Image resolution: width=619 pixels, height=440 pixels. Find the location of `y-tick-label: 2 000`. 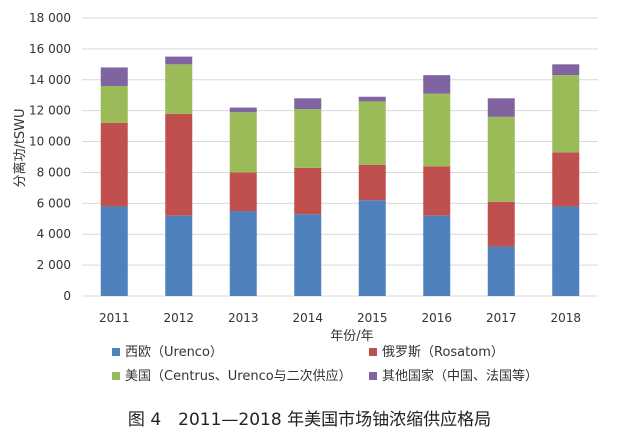

y-tick-label: 2 000 is located at coordinates (54, 265).